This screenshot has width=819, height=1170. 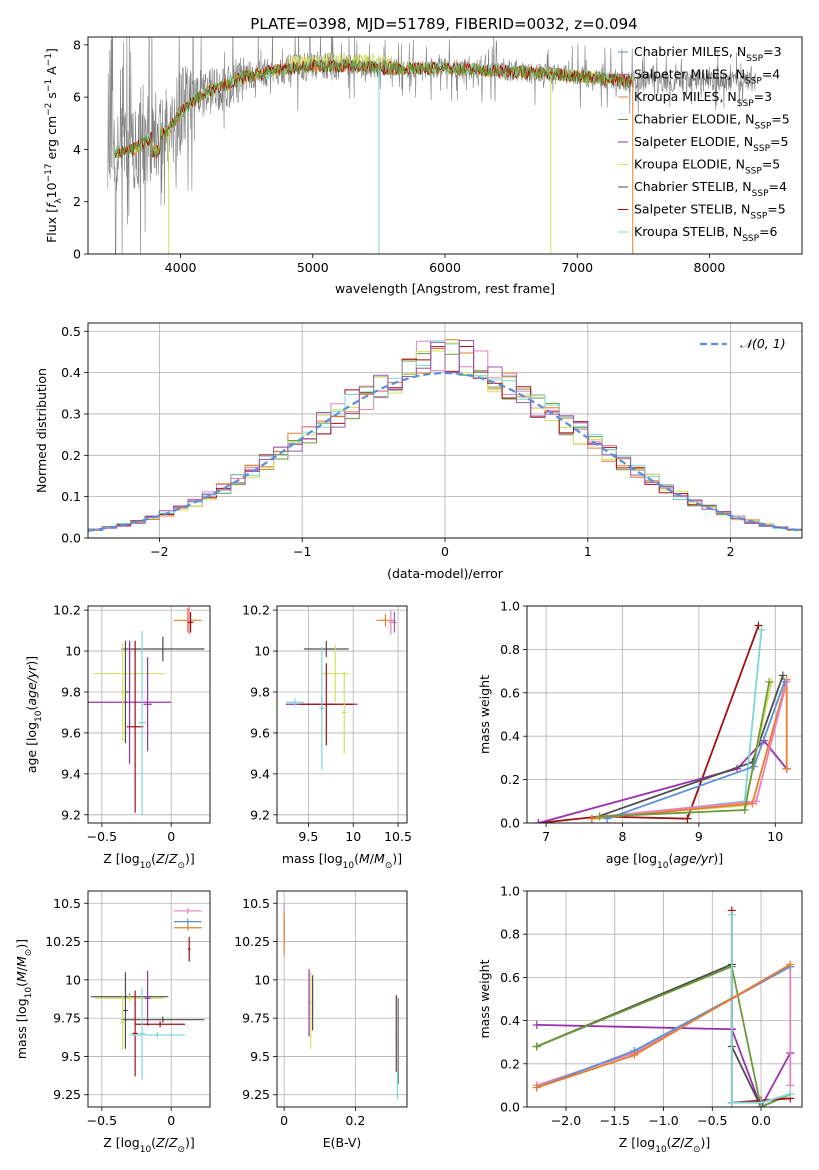 What do you see at coordinates (711, 144) in the screenshot?
I see `legend-entry: Salpeter ELODIE, NSSP=5` at bounding box center [711, 144].